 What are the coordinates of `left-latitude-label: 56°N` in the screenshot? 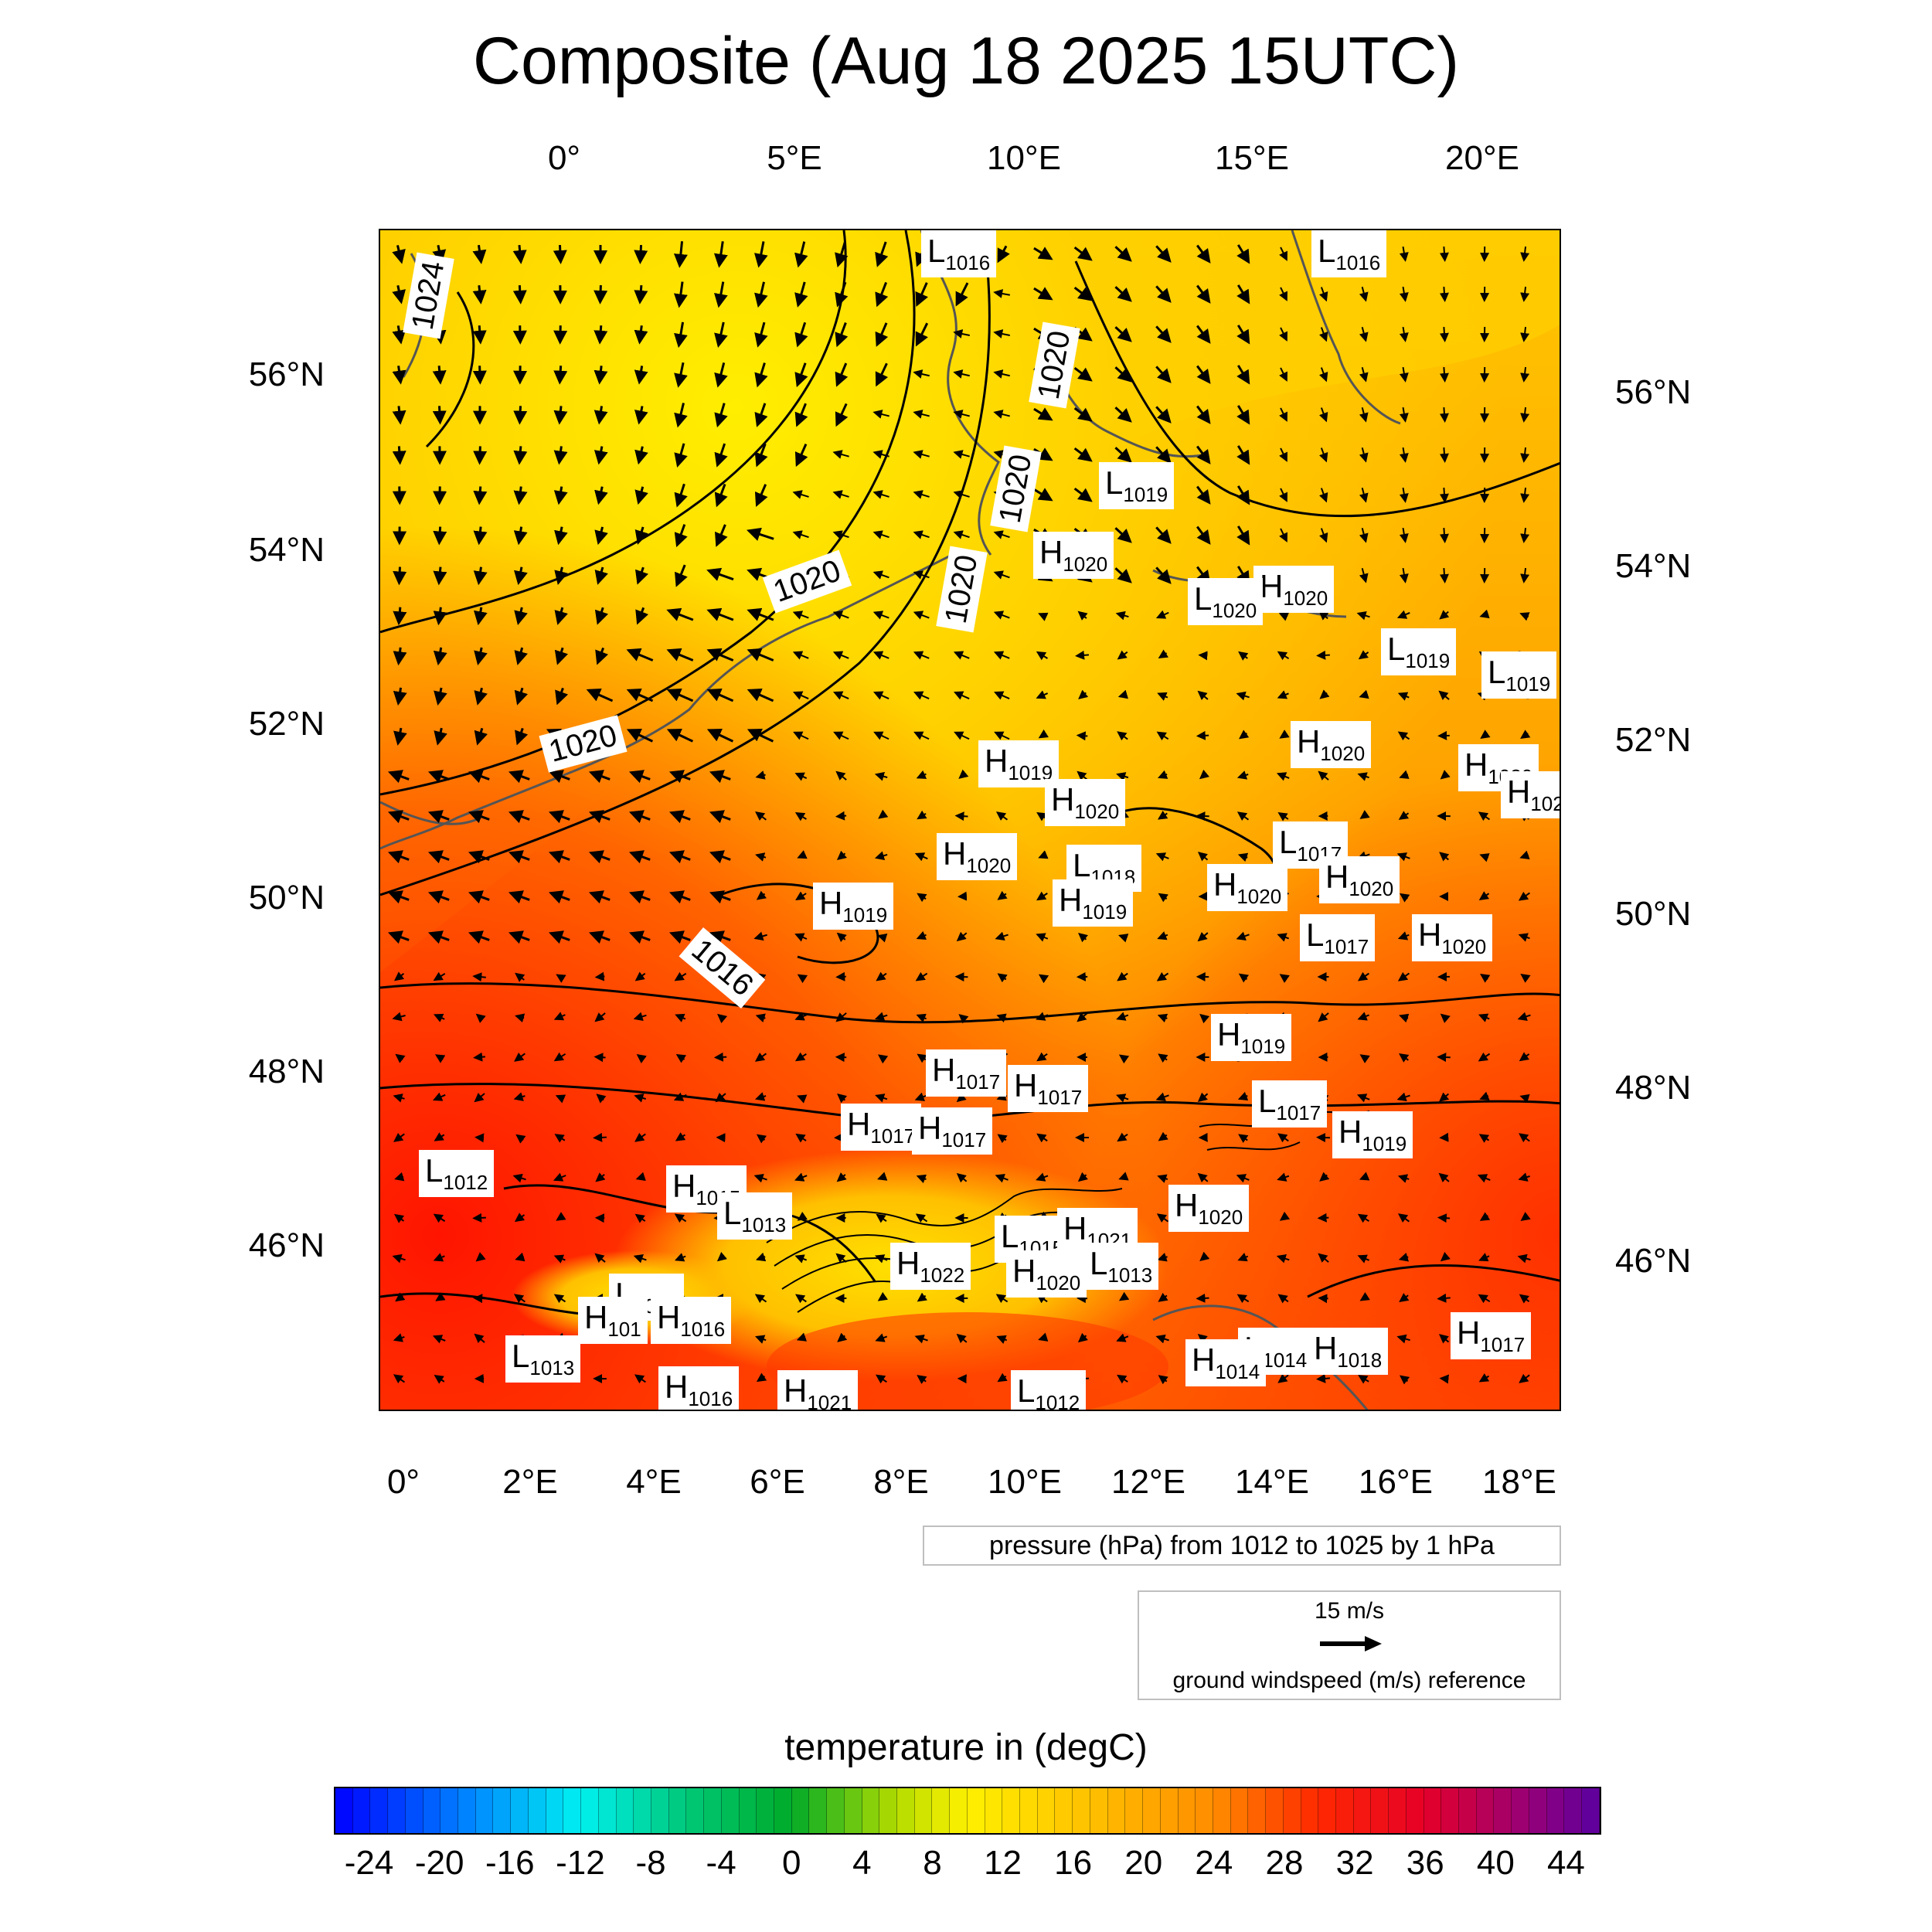 It's located at (287, 374).